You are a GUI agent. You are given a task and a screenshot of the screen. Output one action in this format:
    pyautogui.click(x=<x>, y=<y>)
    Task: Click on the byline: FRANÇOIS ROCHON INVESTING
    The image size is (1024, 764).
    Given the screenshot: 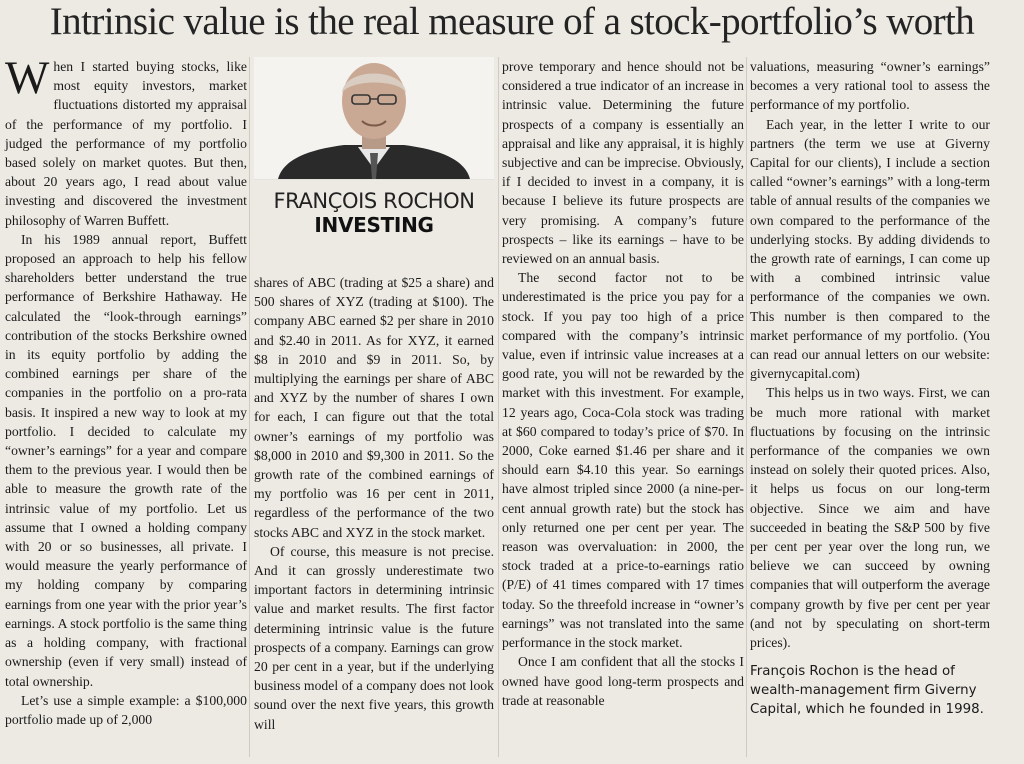 What is the action you would take?
    pyautogui.click(x=374, y=213)
    